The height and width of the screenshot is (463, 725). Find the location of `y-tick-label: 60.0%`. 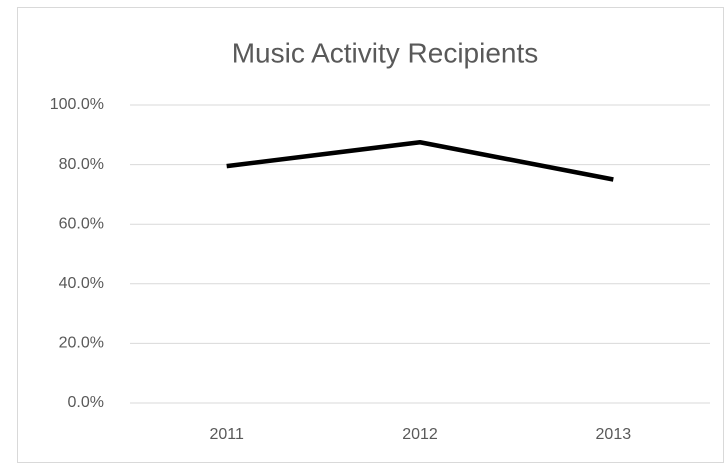

y-tick-label: 60.0% is located at coordinates (81, 223).